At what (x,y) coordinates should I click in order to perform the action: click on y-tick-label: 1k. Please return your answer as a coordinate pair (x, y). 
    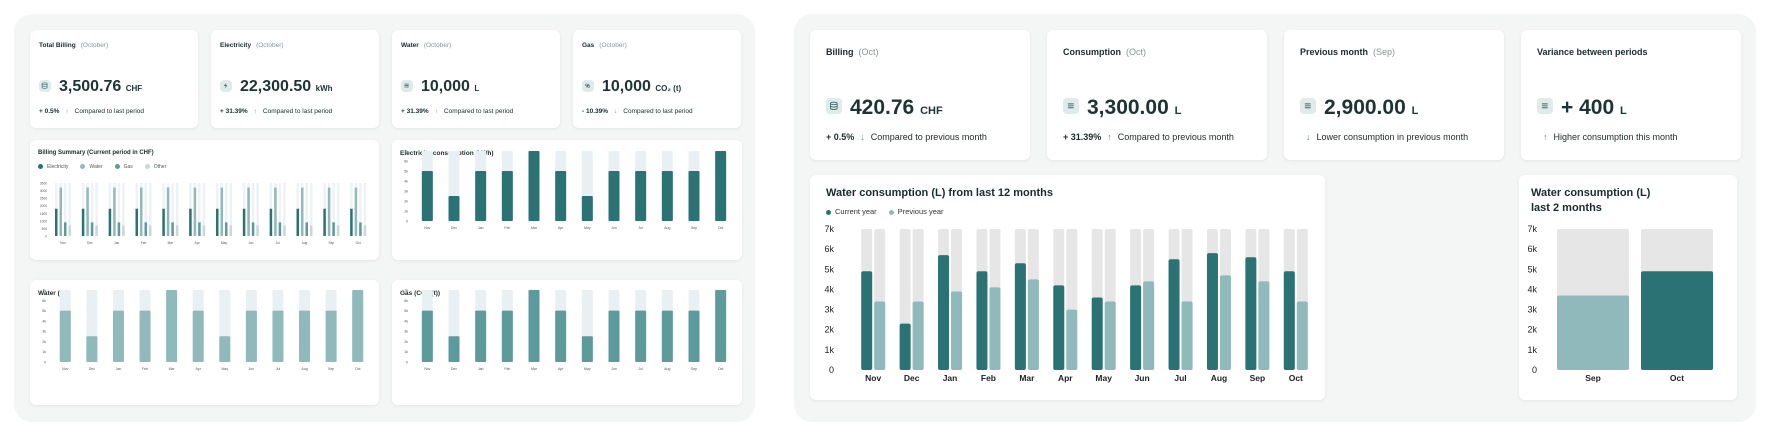
    Looking at the image, I should click on (1532, 350).